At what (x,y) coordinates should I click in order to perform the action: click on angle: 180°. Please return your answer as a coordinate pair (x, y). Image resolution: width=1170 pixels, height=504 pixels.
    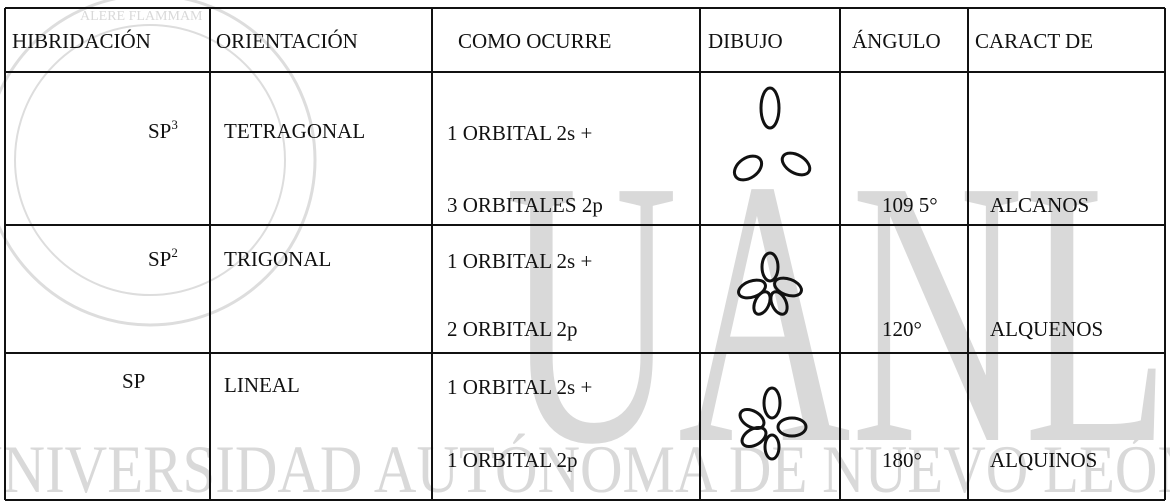
    Looking at the image, I should click on (902, 460).